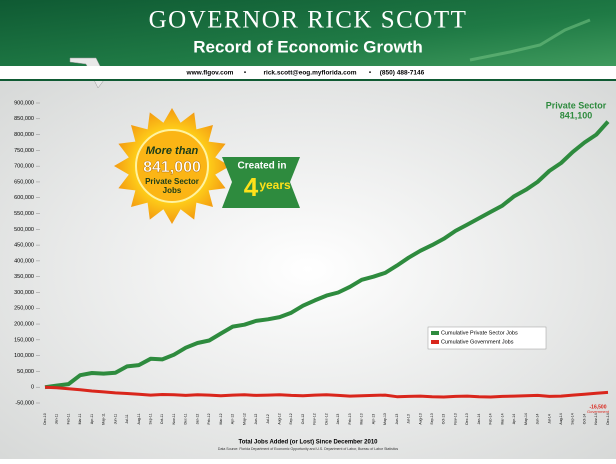 Image resolution: width=616 pixels, height=464 pixels. Describe the element at coordinates (479, 419) in the screenshot. I see `x-tick-label: Jan-14` at that location.